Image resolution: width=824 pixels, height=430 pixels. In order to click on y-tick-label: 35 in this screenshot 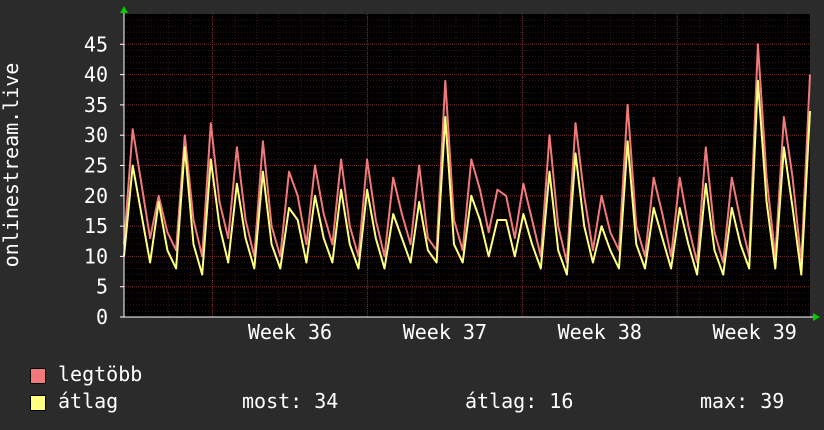, I will do `click(96, 105)`.